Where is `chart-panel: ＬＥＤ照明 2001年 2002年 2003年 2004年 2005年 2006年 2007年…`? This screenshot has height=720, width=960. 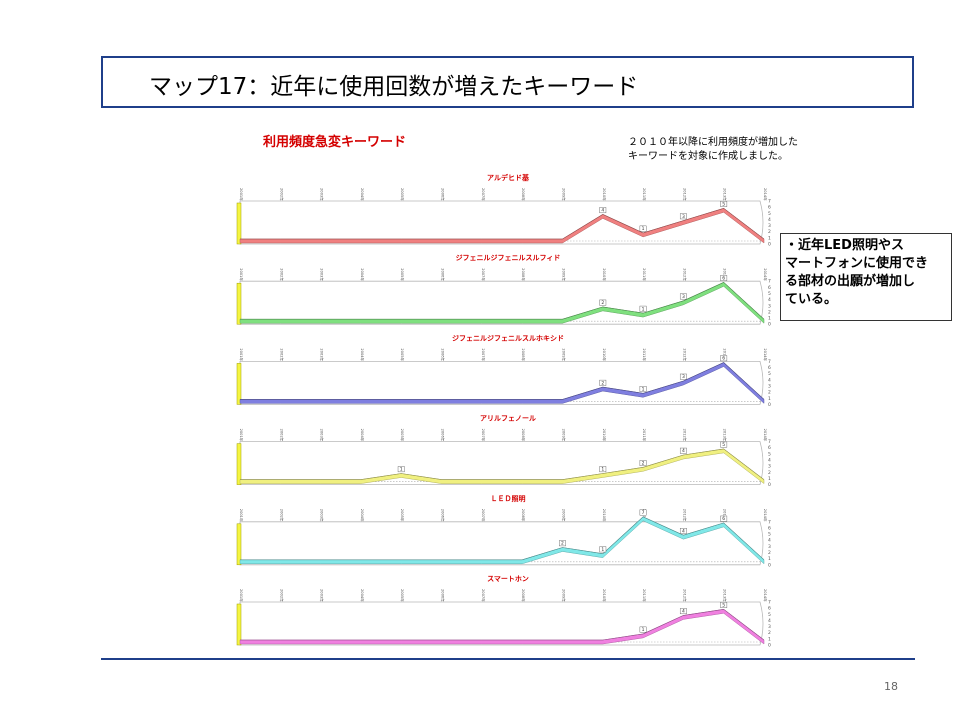 chart-panel: ＬＥＤ照明 2001年 2002年 2003年 2004年 2005年 2006年 2007年… is located at coordinates (503, 531).